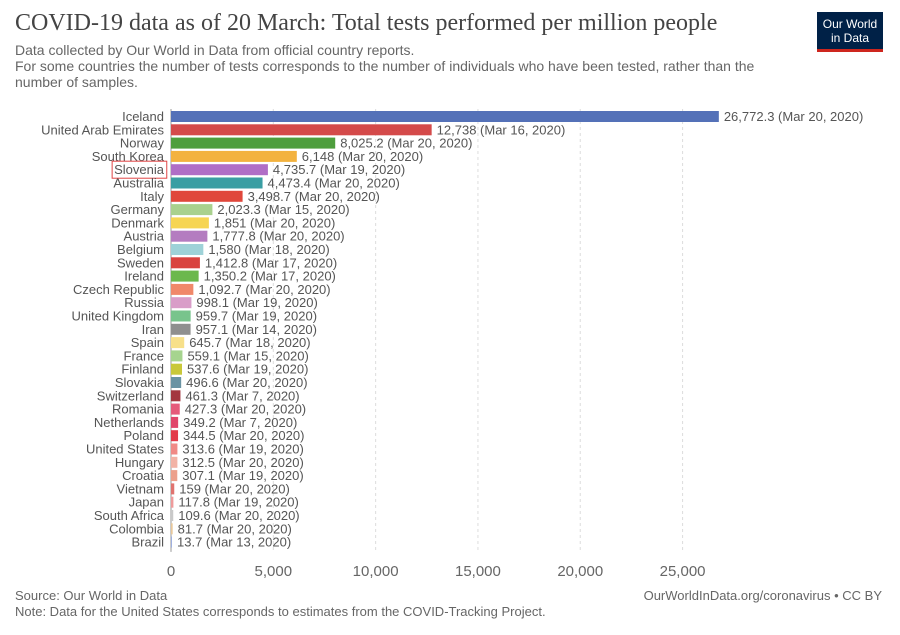 The width and height of the screenshot is (900, 635). What do you see at coordinates (119, 289) in the screenshot?
I see `country-label: Czech Republic` at bounding box center [119, 289].